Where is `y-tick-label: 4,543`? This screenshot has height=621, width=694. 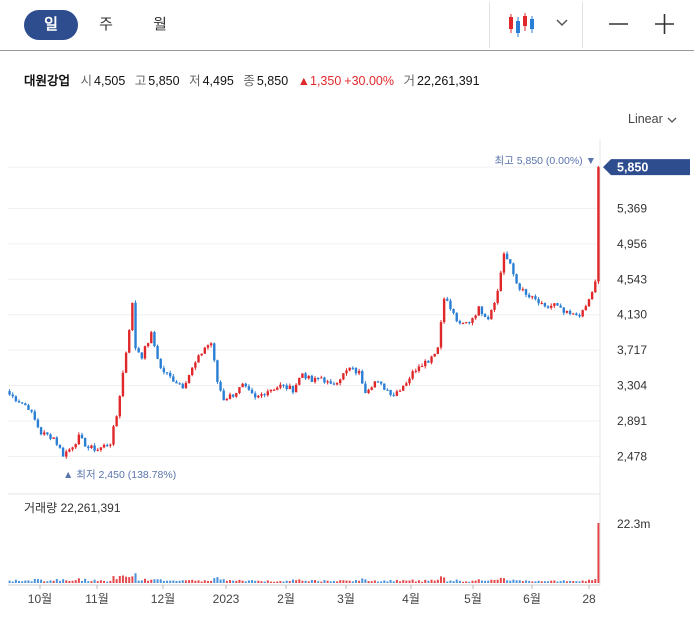
y-tick-label: 4,543 is located at coordinates (632, 279).